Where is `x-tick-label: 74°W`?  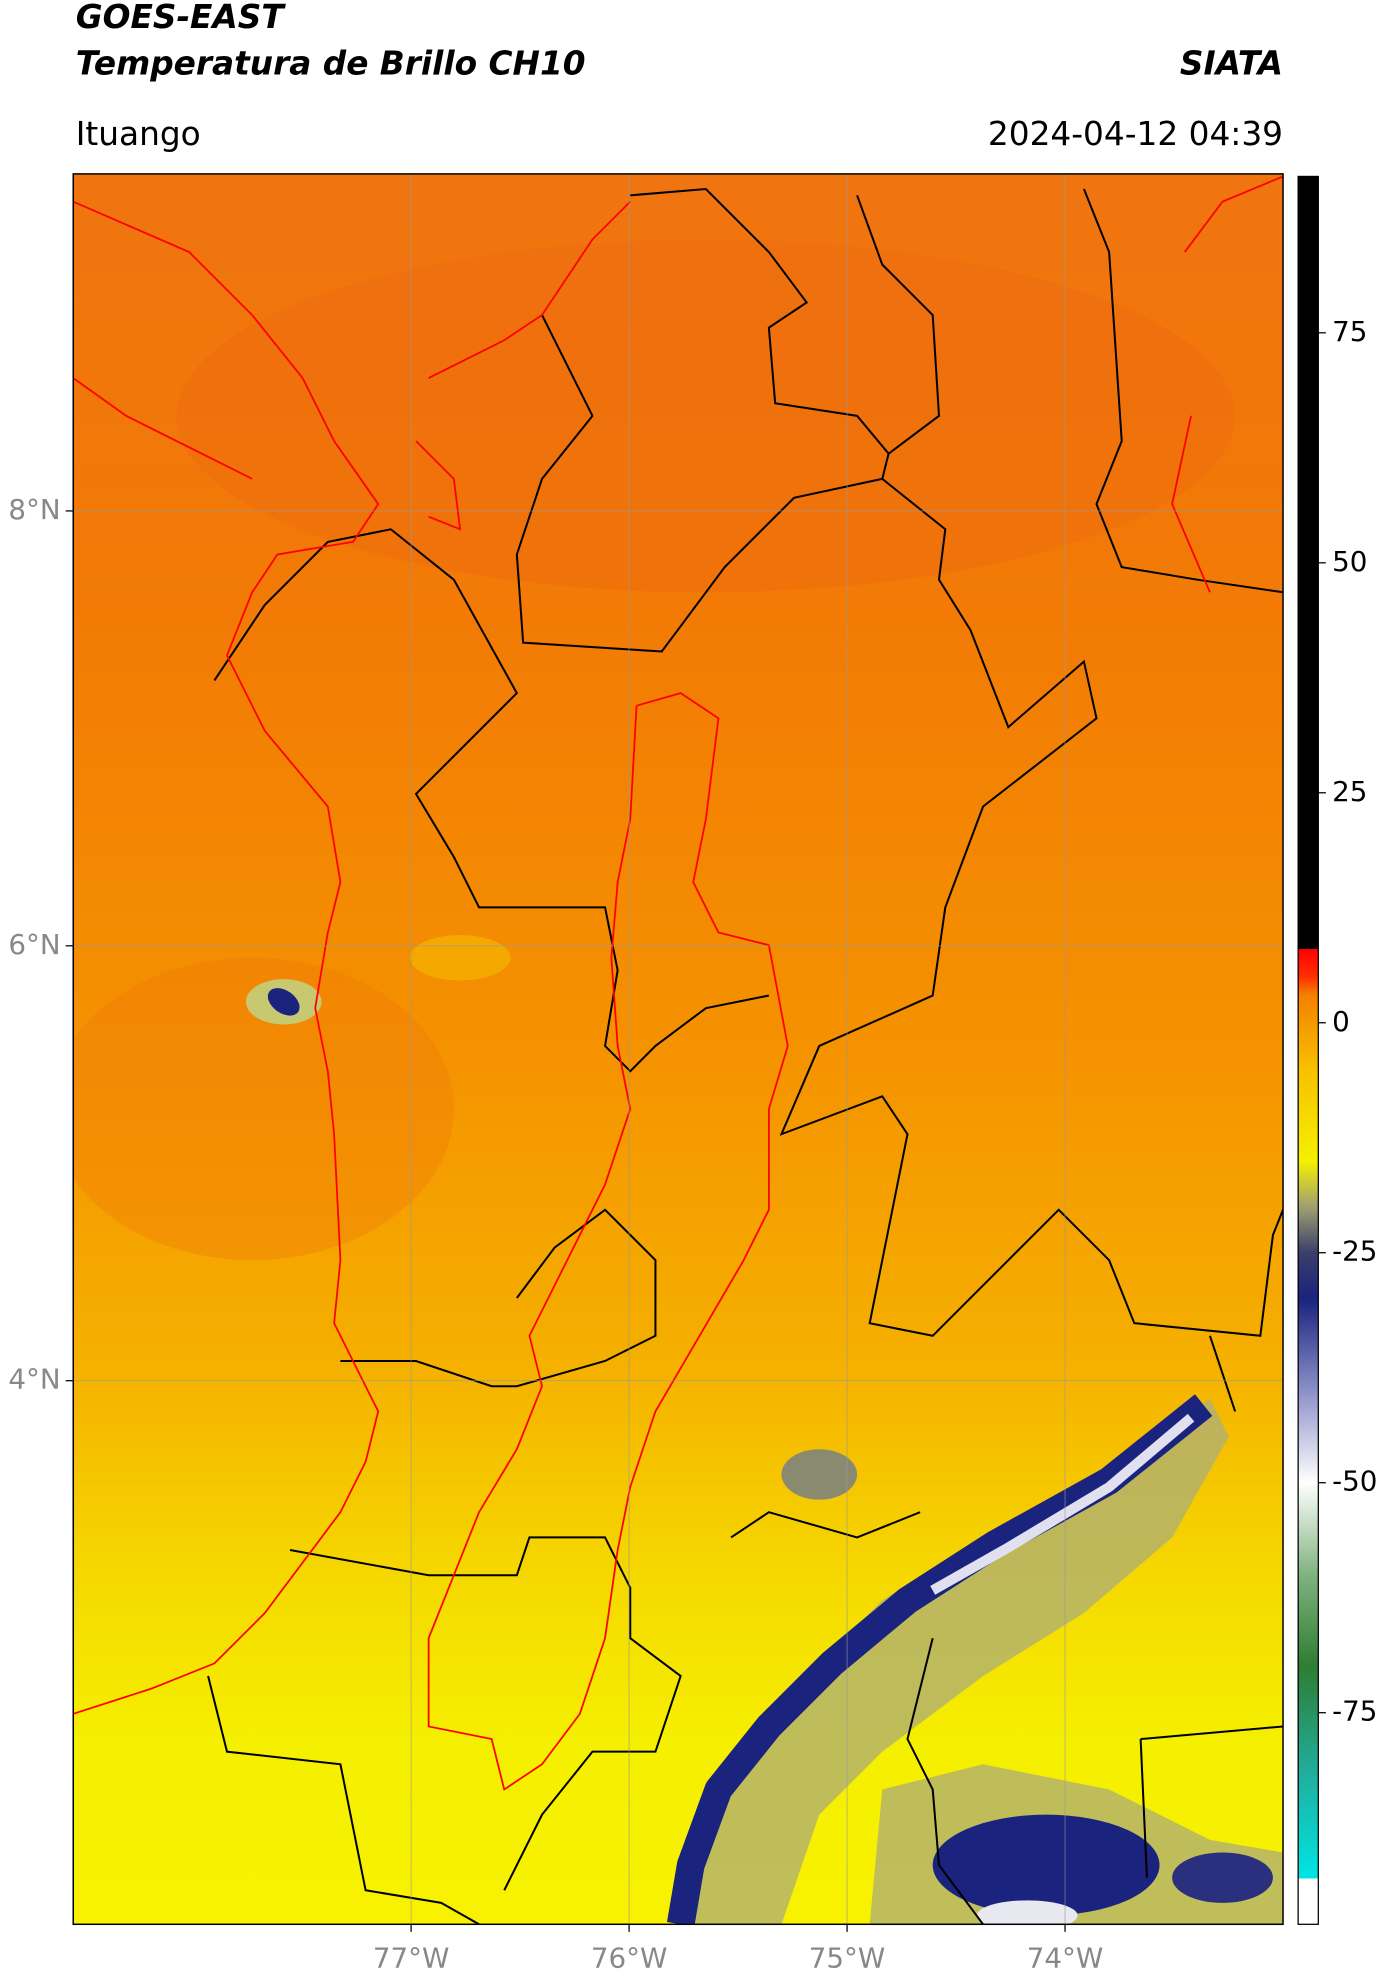
x-tick-label: 74°W is located at coordinates (1065, 1958).